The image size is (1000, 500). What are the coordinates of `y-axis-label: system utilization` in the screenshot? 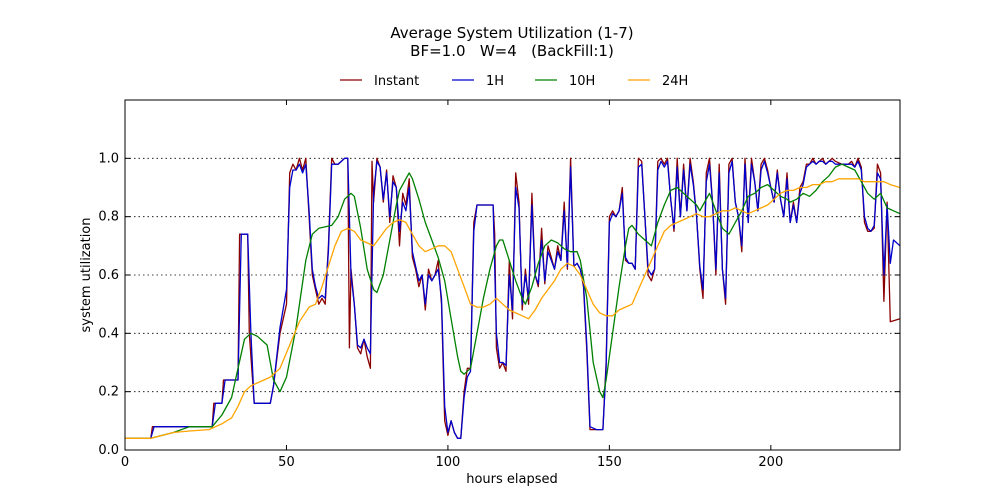 It's located at (86, 275).